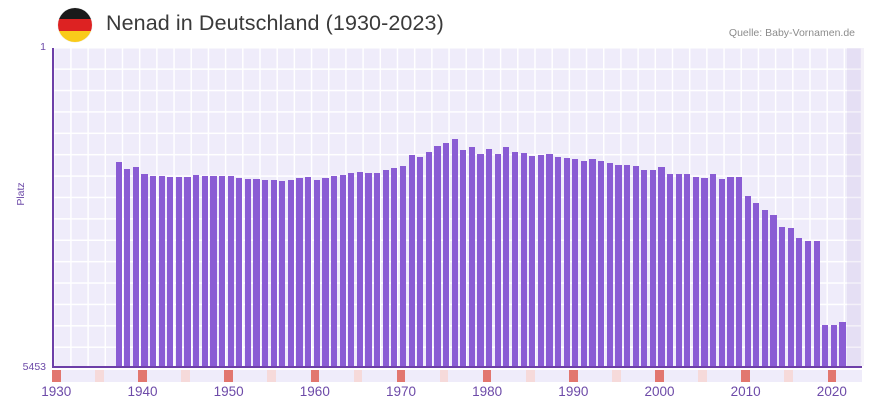 This screenshot has width=873, height=412. I want to click on x-axis-tick-label: 2000, so click(659, 391).